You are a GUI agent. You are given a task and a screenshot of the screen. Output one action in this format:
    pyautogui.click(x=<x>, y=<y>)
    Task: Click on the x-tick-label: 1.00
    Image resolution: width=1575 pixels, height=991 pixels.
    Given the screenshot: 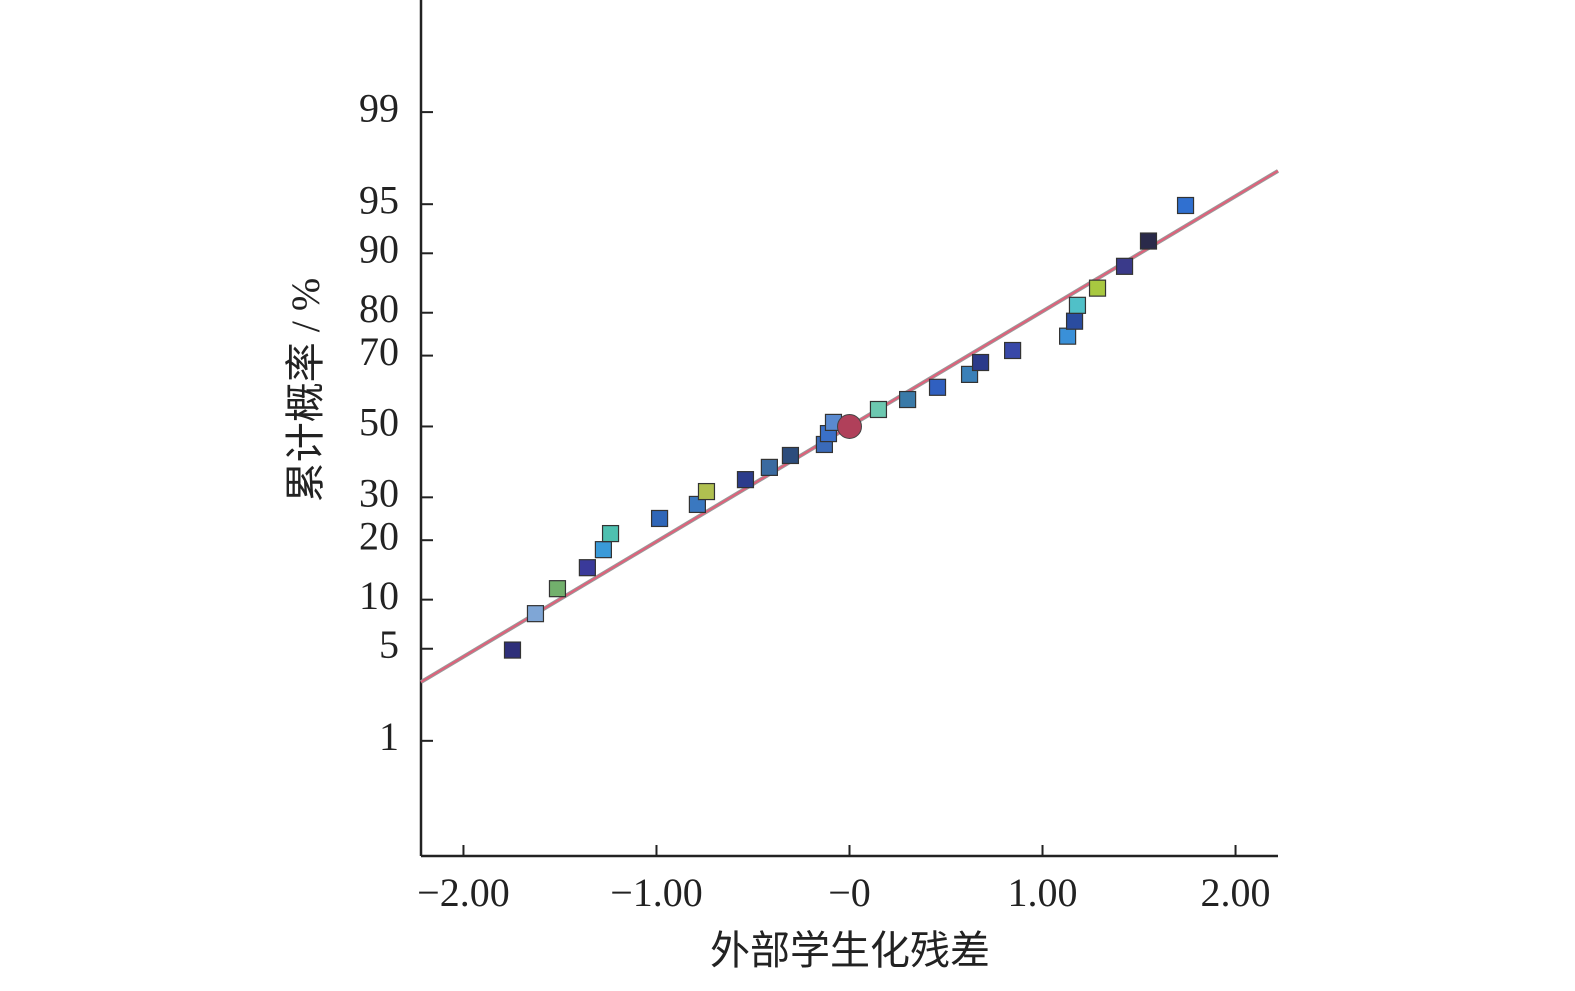 What is the action you would take?
    pyautogui.click(x=1043, y=892)
    